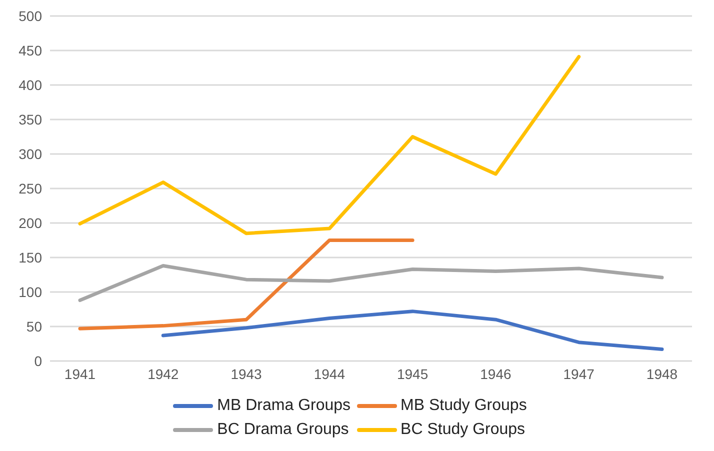  I want to click on y-tick-label: 350, so click(30, 119).